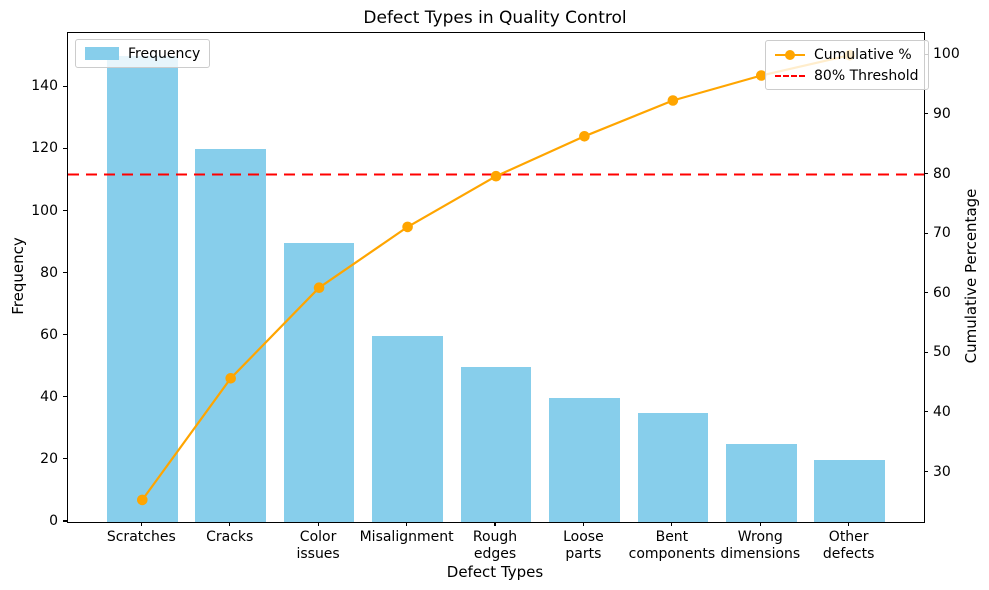 This screenshot has width=989, height=590. I want to click on y-axis-label-right: Cumulative Percentage, so click(971, 276).